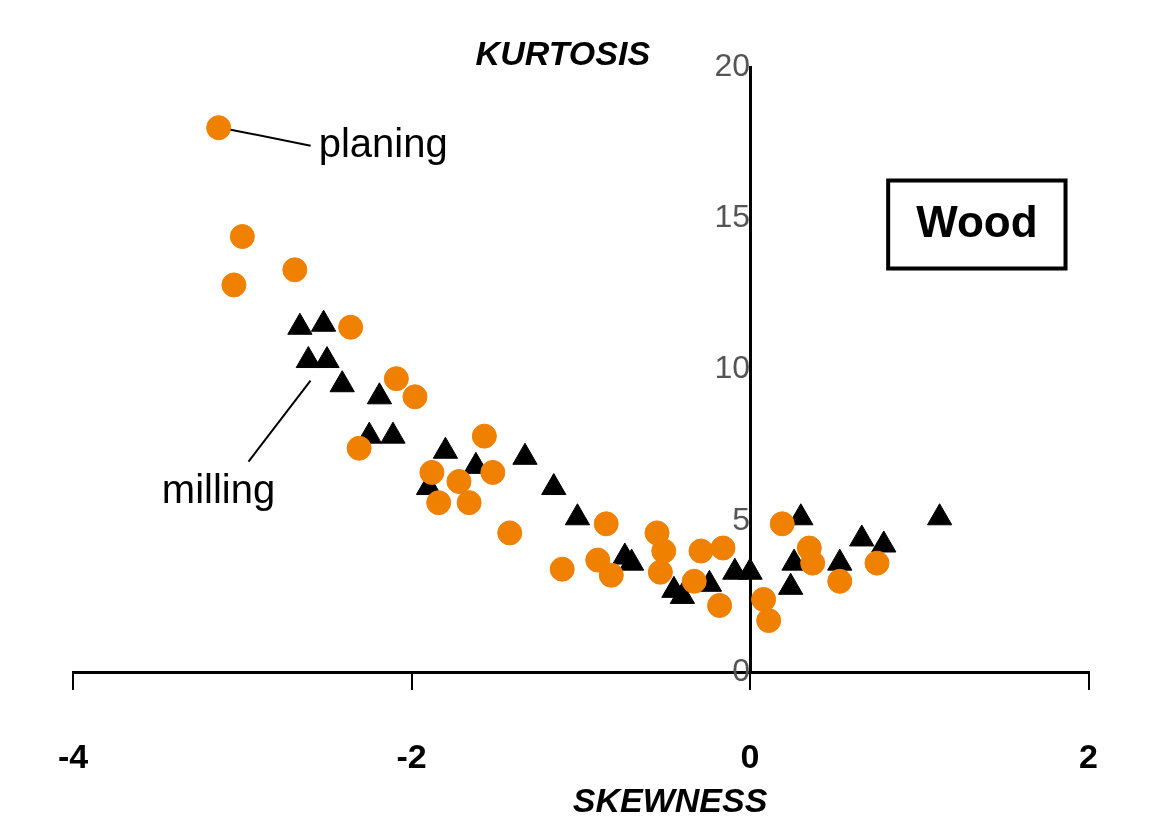 The height and width of the screenshot is (832, 1152). I want to click on y-tick-label: 15, so click(732, 216).